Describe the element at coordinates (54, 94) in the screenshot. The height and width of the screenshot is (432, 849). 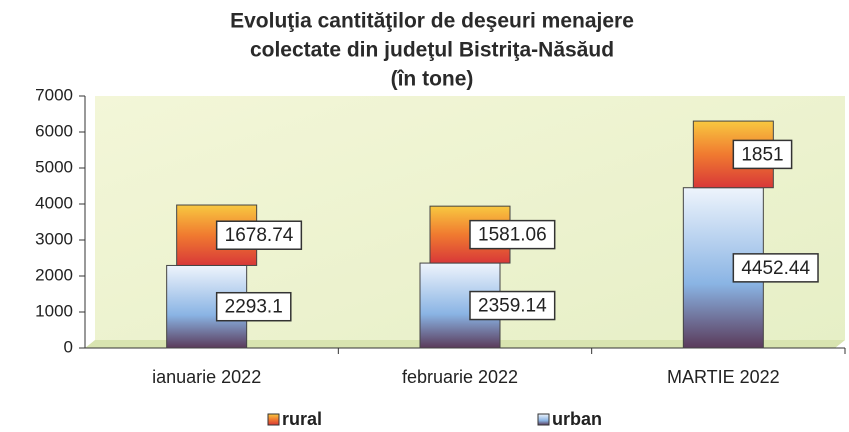
I see `y-tick-label: 7000` at that location.